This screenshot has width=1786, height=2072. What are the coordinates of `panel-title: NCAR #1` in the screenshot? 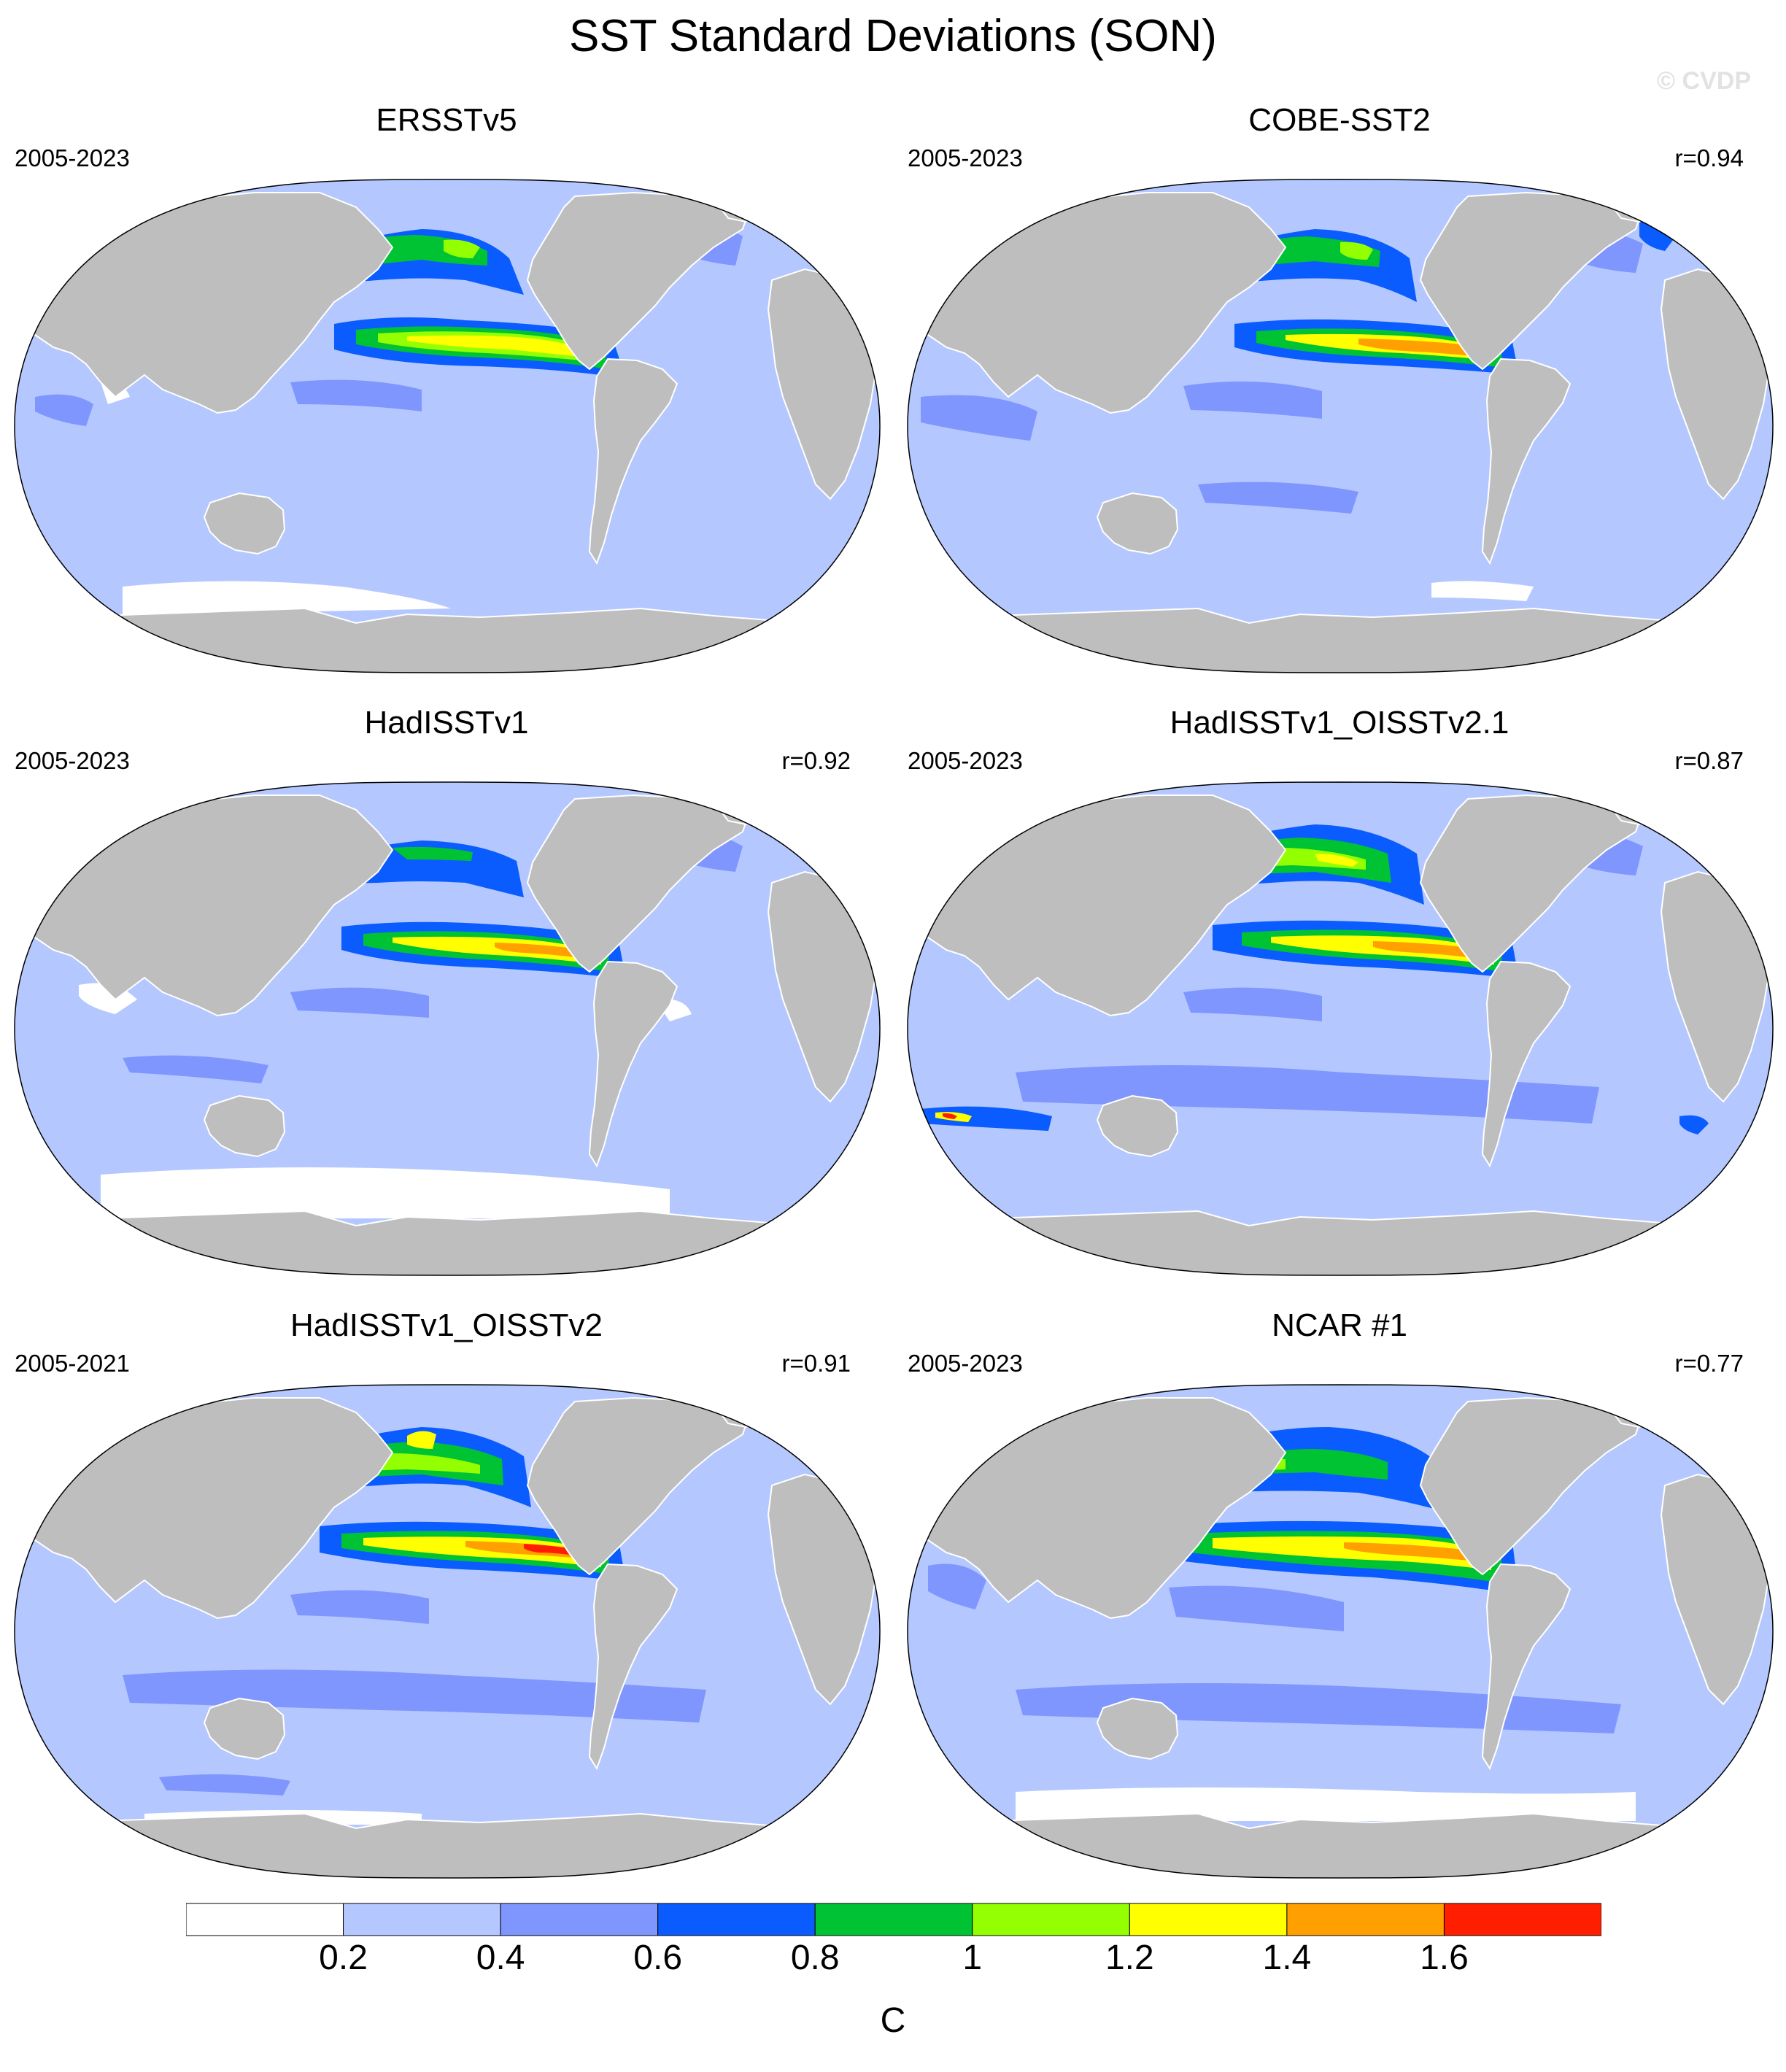 It's located at (1339, 1325).